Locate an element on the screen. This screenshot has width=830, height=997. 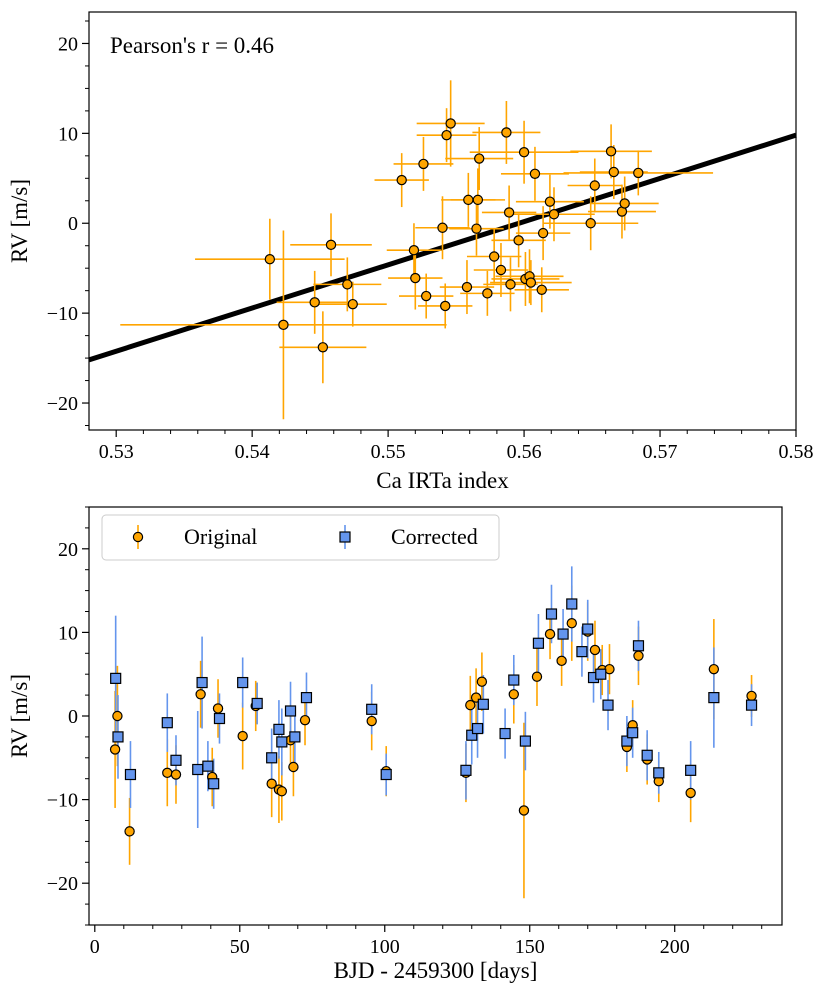
x-tick-label: 0.54 is located at coordinates (252, 452).